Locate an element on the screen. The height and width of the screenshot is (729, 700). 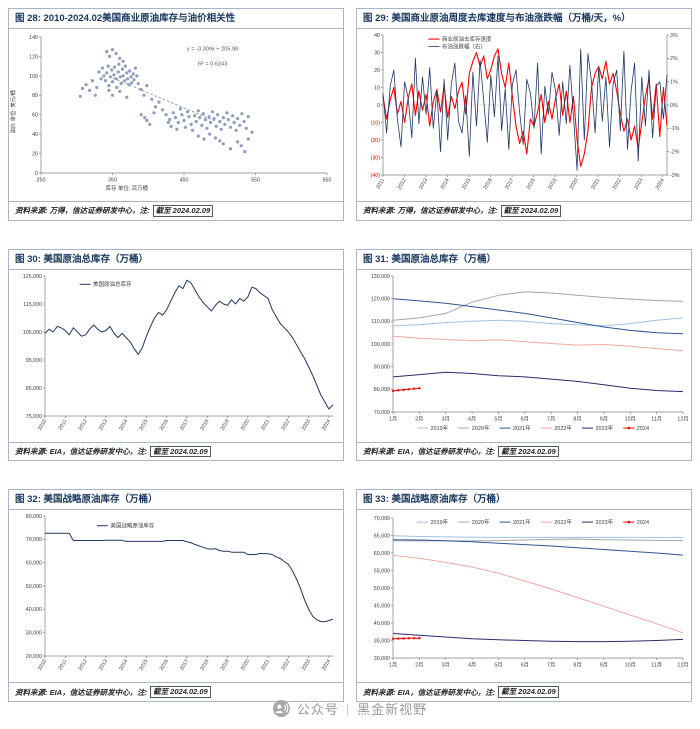
svg-text: 20 is located at coordinates (35, 154).